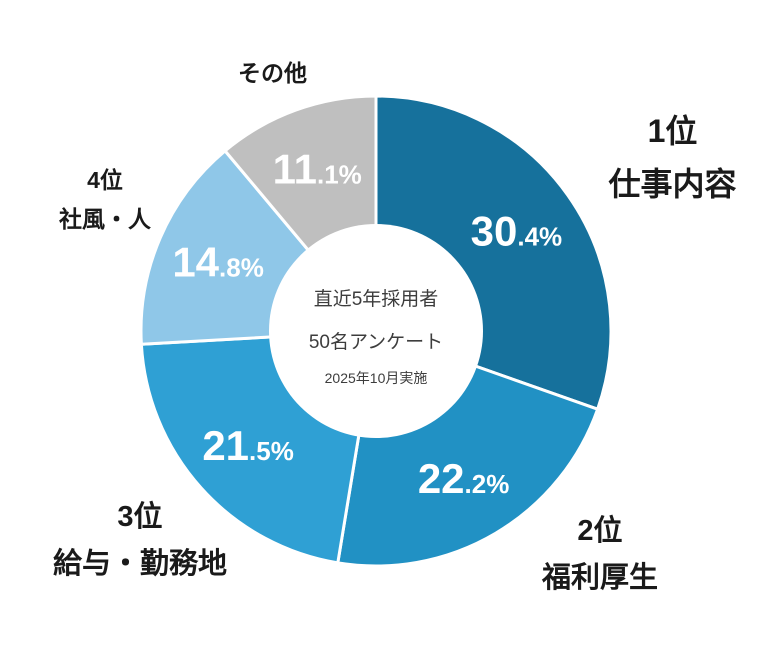 The height and width of the screenshot is (648, 770). I want to click on slice-callout-other: その他, so click(272, 73).